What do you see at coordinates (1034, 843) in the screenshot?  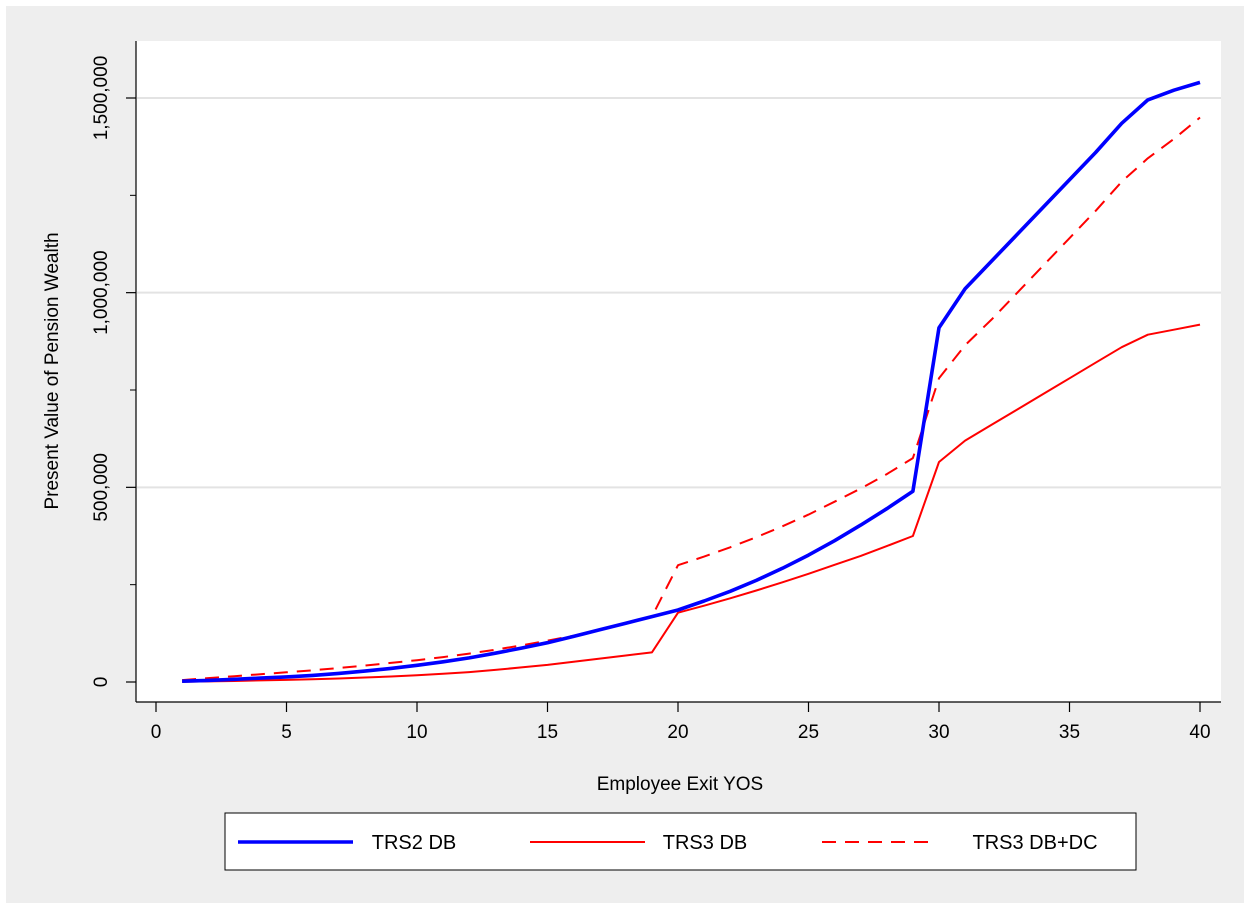 I see `legend-label-trs3-db-dc: TRS3 DB+DC` at bounding box center [1034, 843].